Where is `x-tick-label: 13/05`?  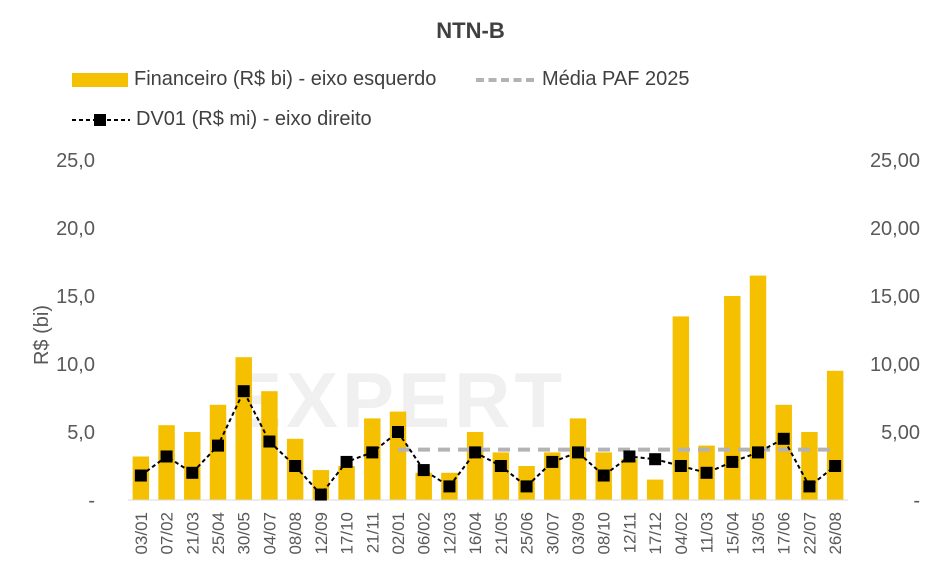 x-tick-label: 13/05 is located at coordinates (758, 533).